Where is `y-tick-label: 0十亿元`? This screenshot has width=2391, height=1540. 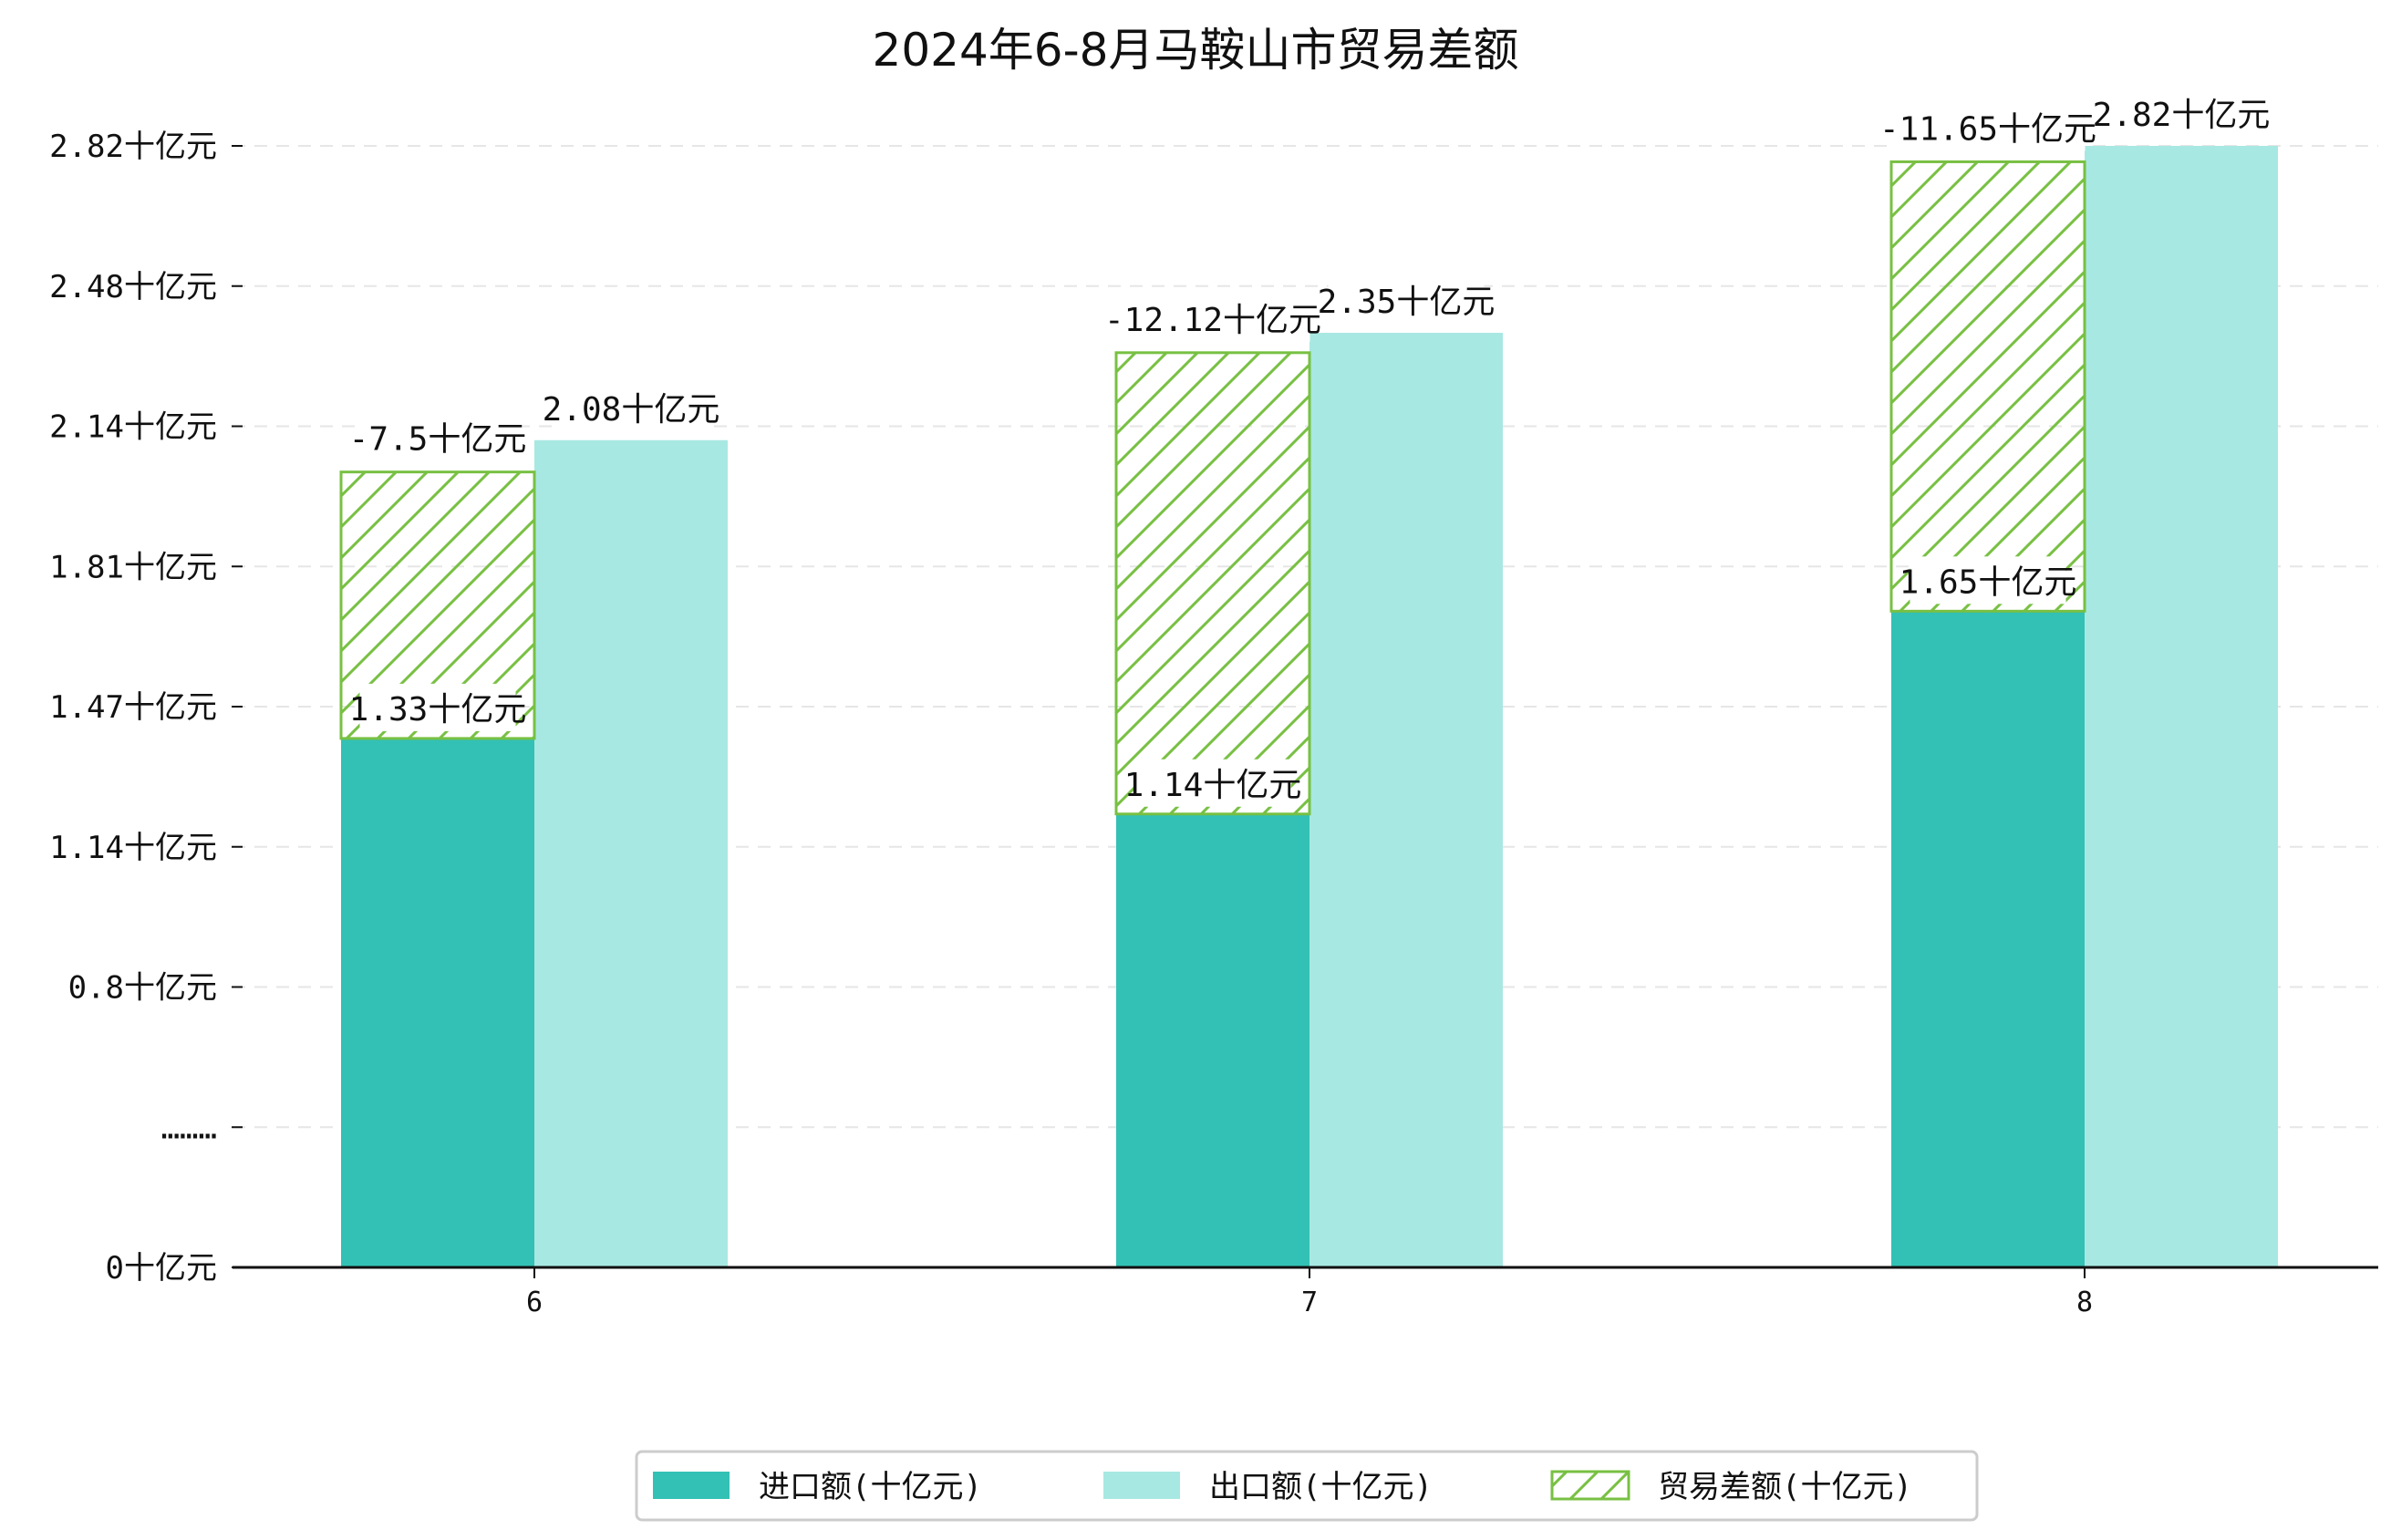 y-tick-label: 0十亿元 is located at coordinates (161, 1268).